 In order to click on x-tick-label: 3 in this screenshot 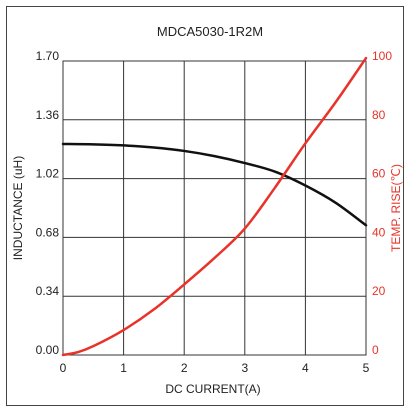, I will do `click(244, 368)`.